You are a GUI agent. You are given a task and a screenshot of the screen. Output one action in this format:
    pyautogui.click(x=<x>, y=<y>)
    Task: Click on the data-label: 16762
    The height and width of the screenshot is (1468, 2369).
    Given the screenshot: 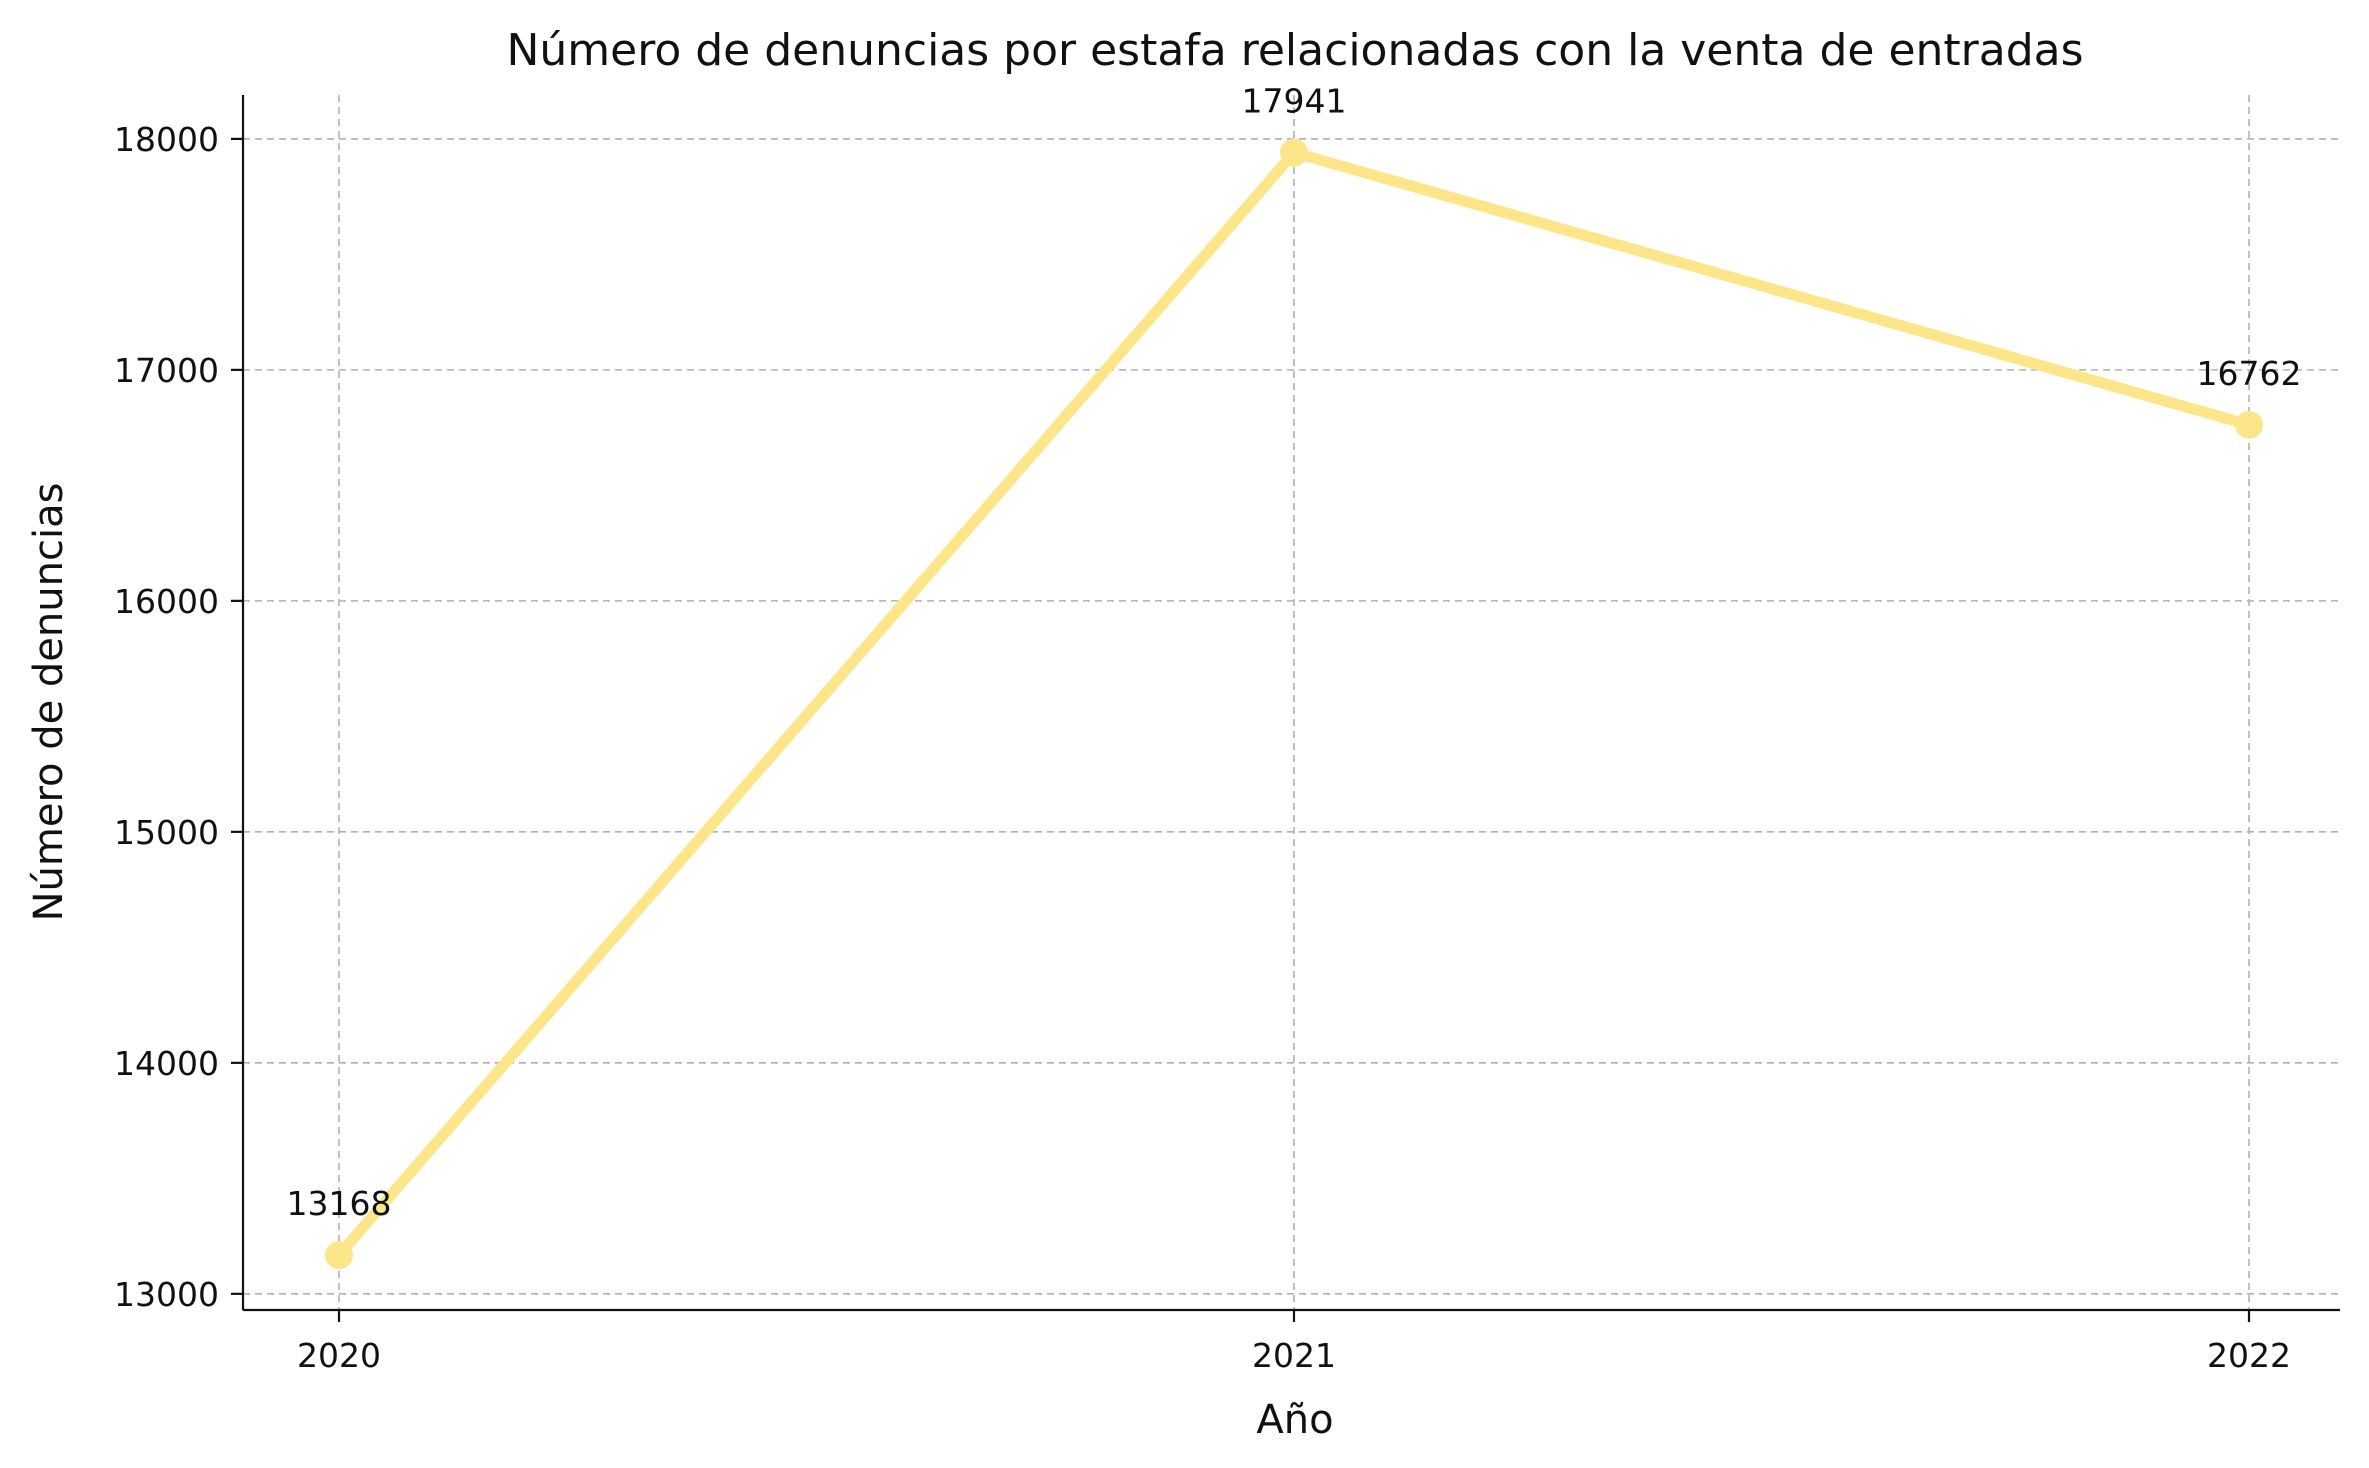 What is the action you would take?
    pyautogui.click(x=2249, y=373)
    